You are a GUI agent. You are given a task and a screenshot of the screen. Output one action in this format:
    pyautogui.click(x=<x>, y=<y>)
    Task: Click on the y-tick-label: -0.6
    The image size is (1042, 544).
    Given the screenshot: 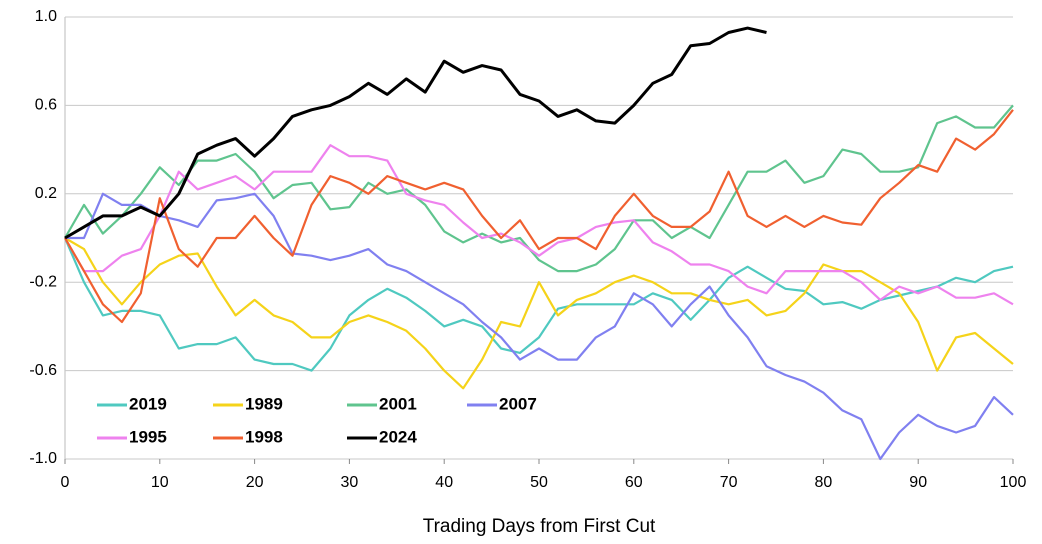 What is the action you would take?
    pyautogui.click(x=43, y=370)
    